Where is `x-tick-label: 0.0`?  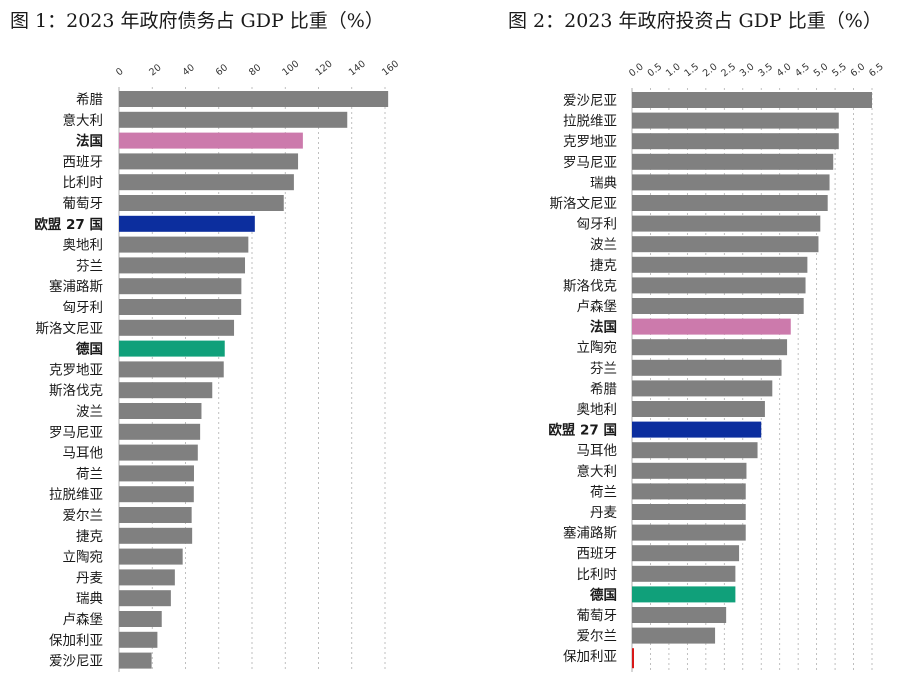
x-tick-label: 0.0 is located at coordinates (636, 70).